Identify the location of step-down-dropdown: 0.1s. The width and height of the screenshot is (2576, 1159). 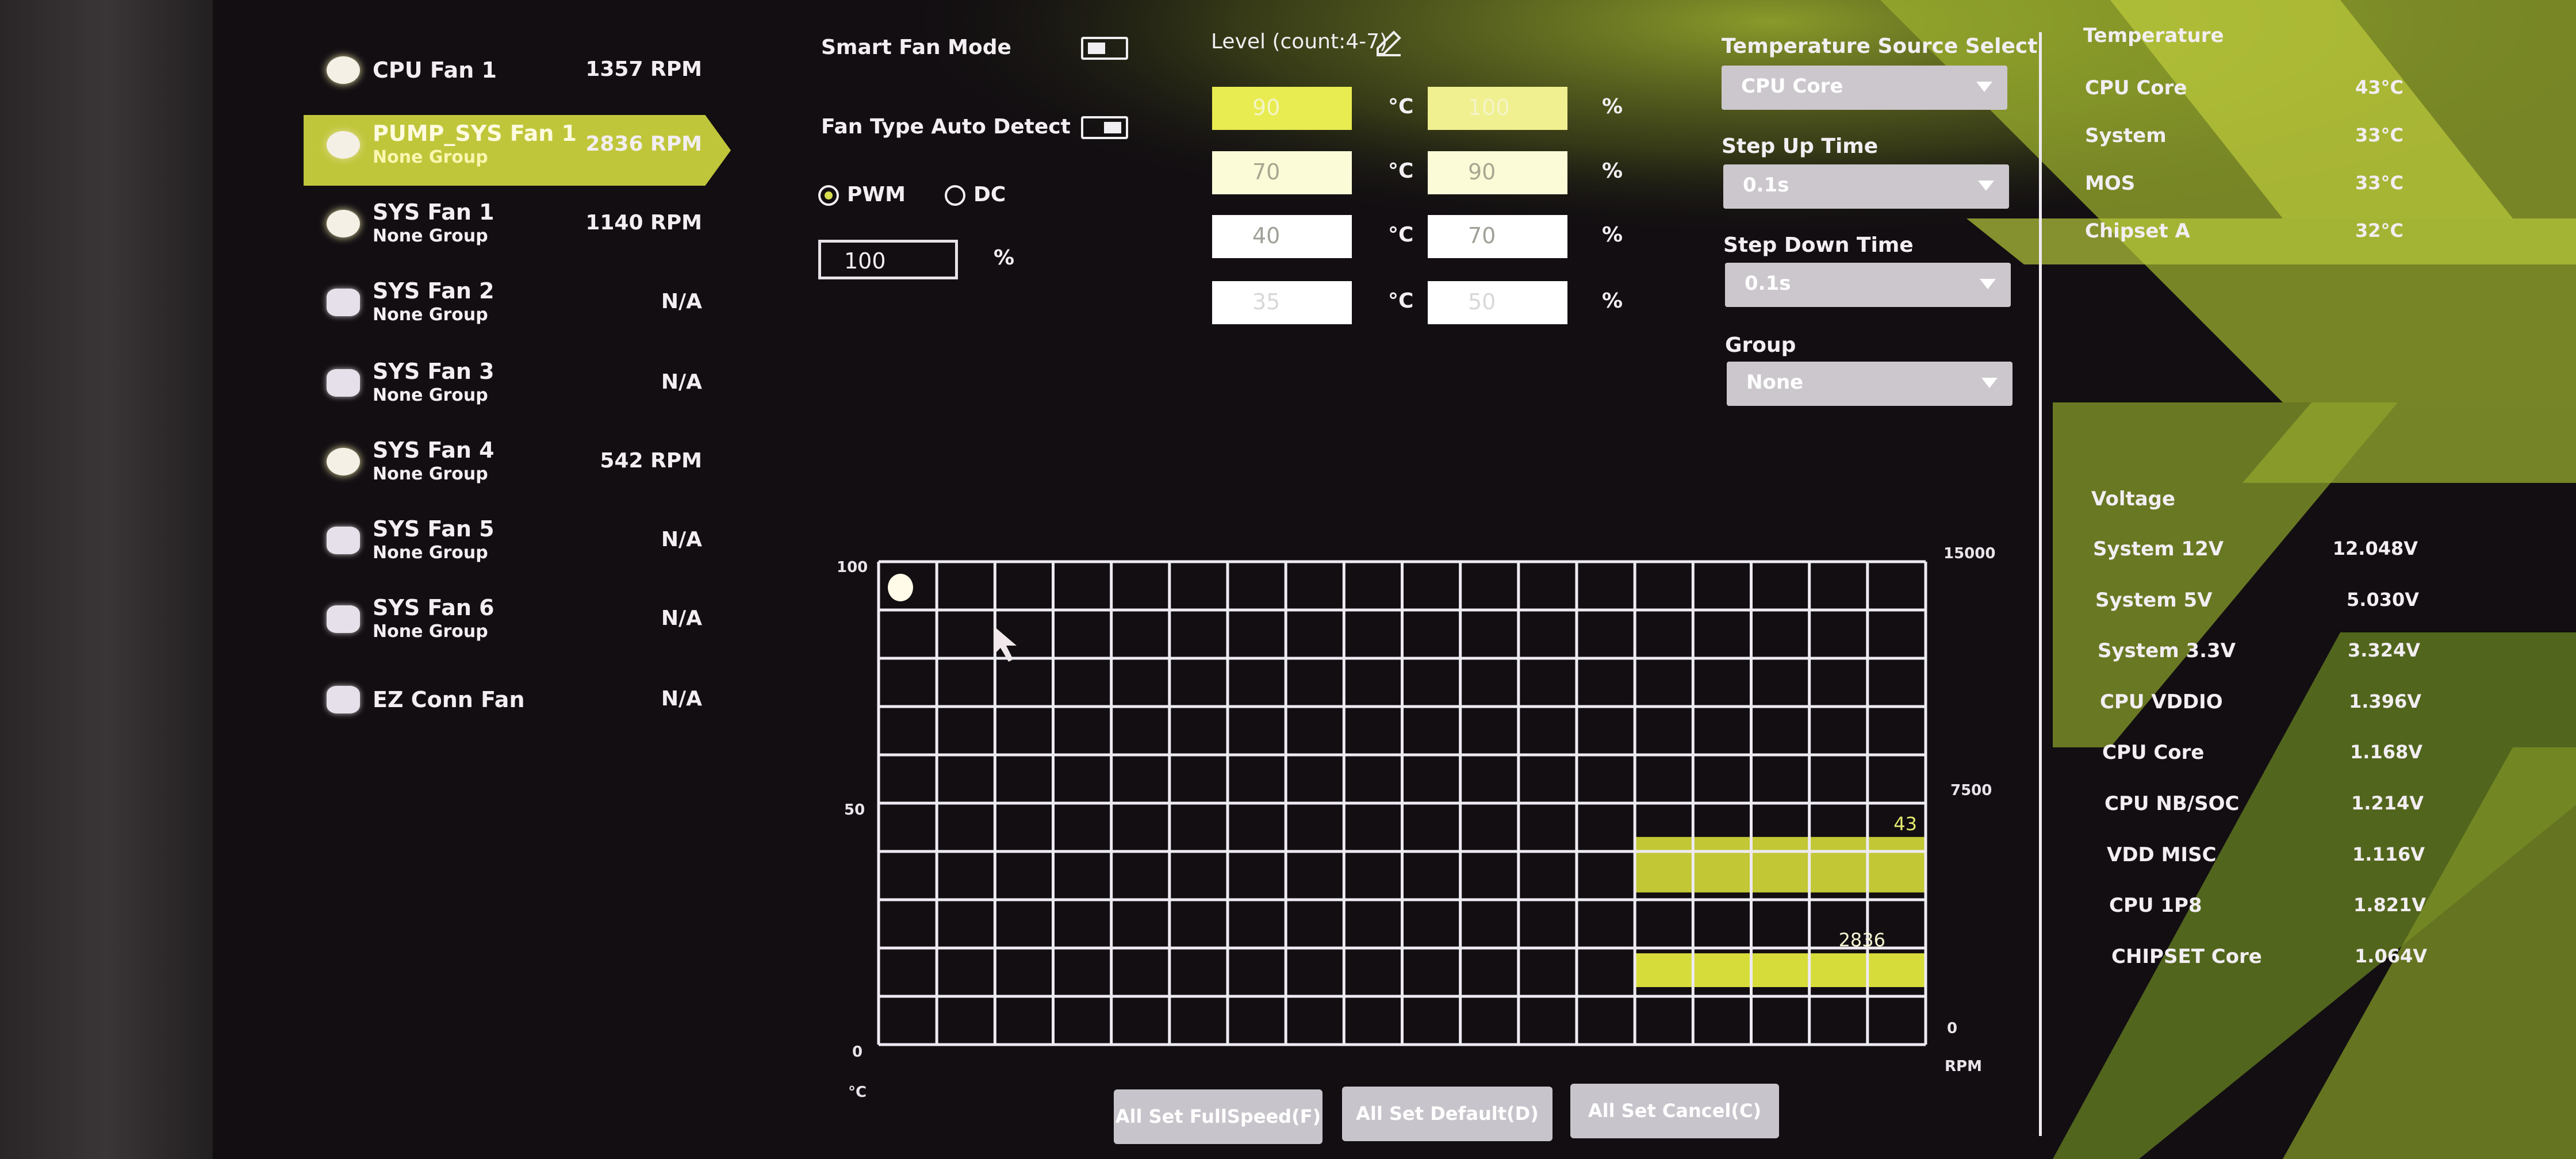
(1868, 285).